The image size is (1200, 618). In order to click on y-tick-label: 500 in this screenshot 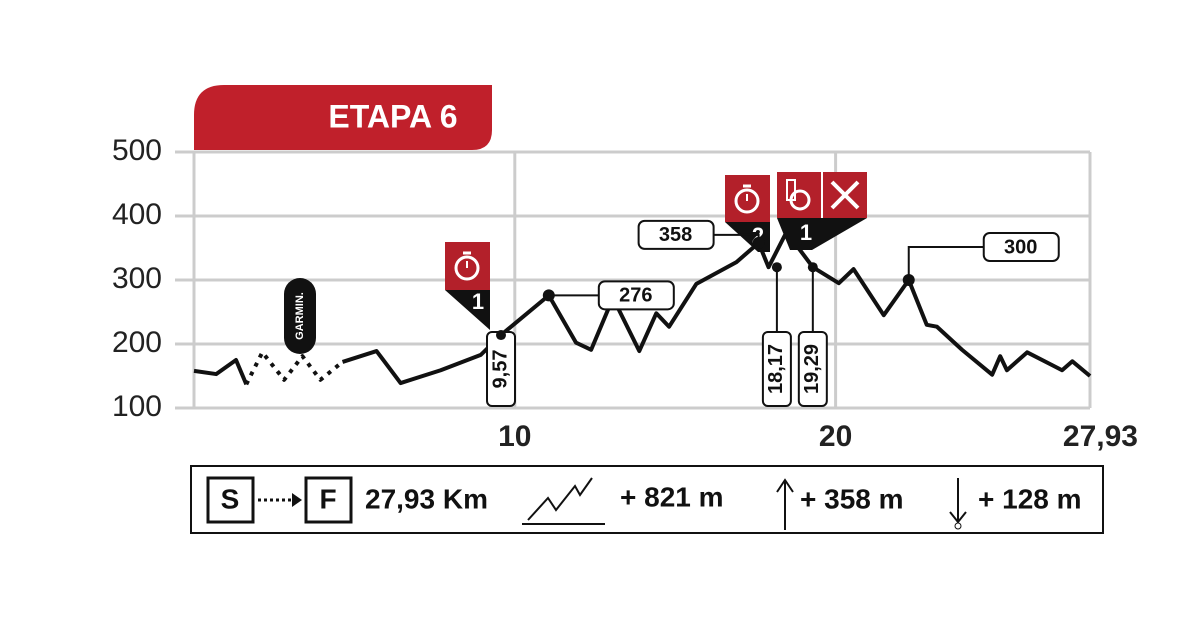, I will do `click(137, 150)`.